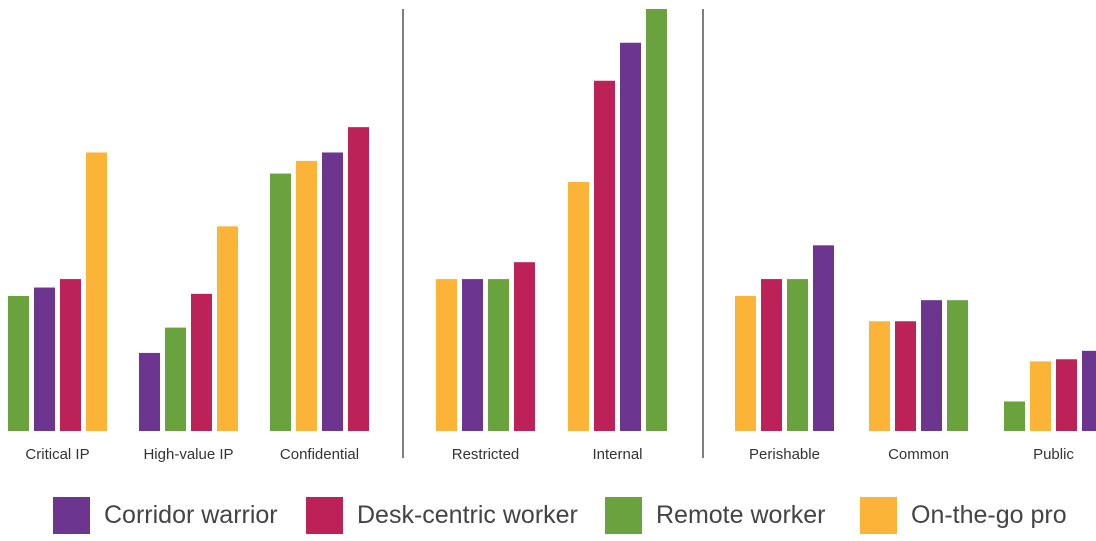  Describe the element at coordinates (188, 454) in the screenshot. I see `x-tick-label-high-value-ip: High-value IP` at that location.